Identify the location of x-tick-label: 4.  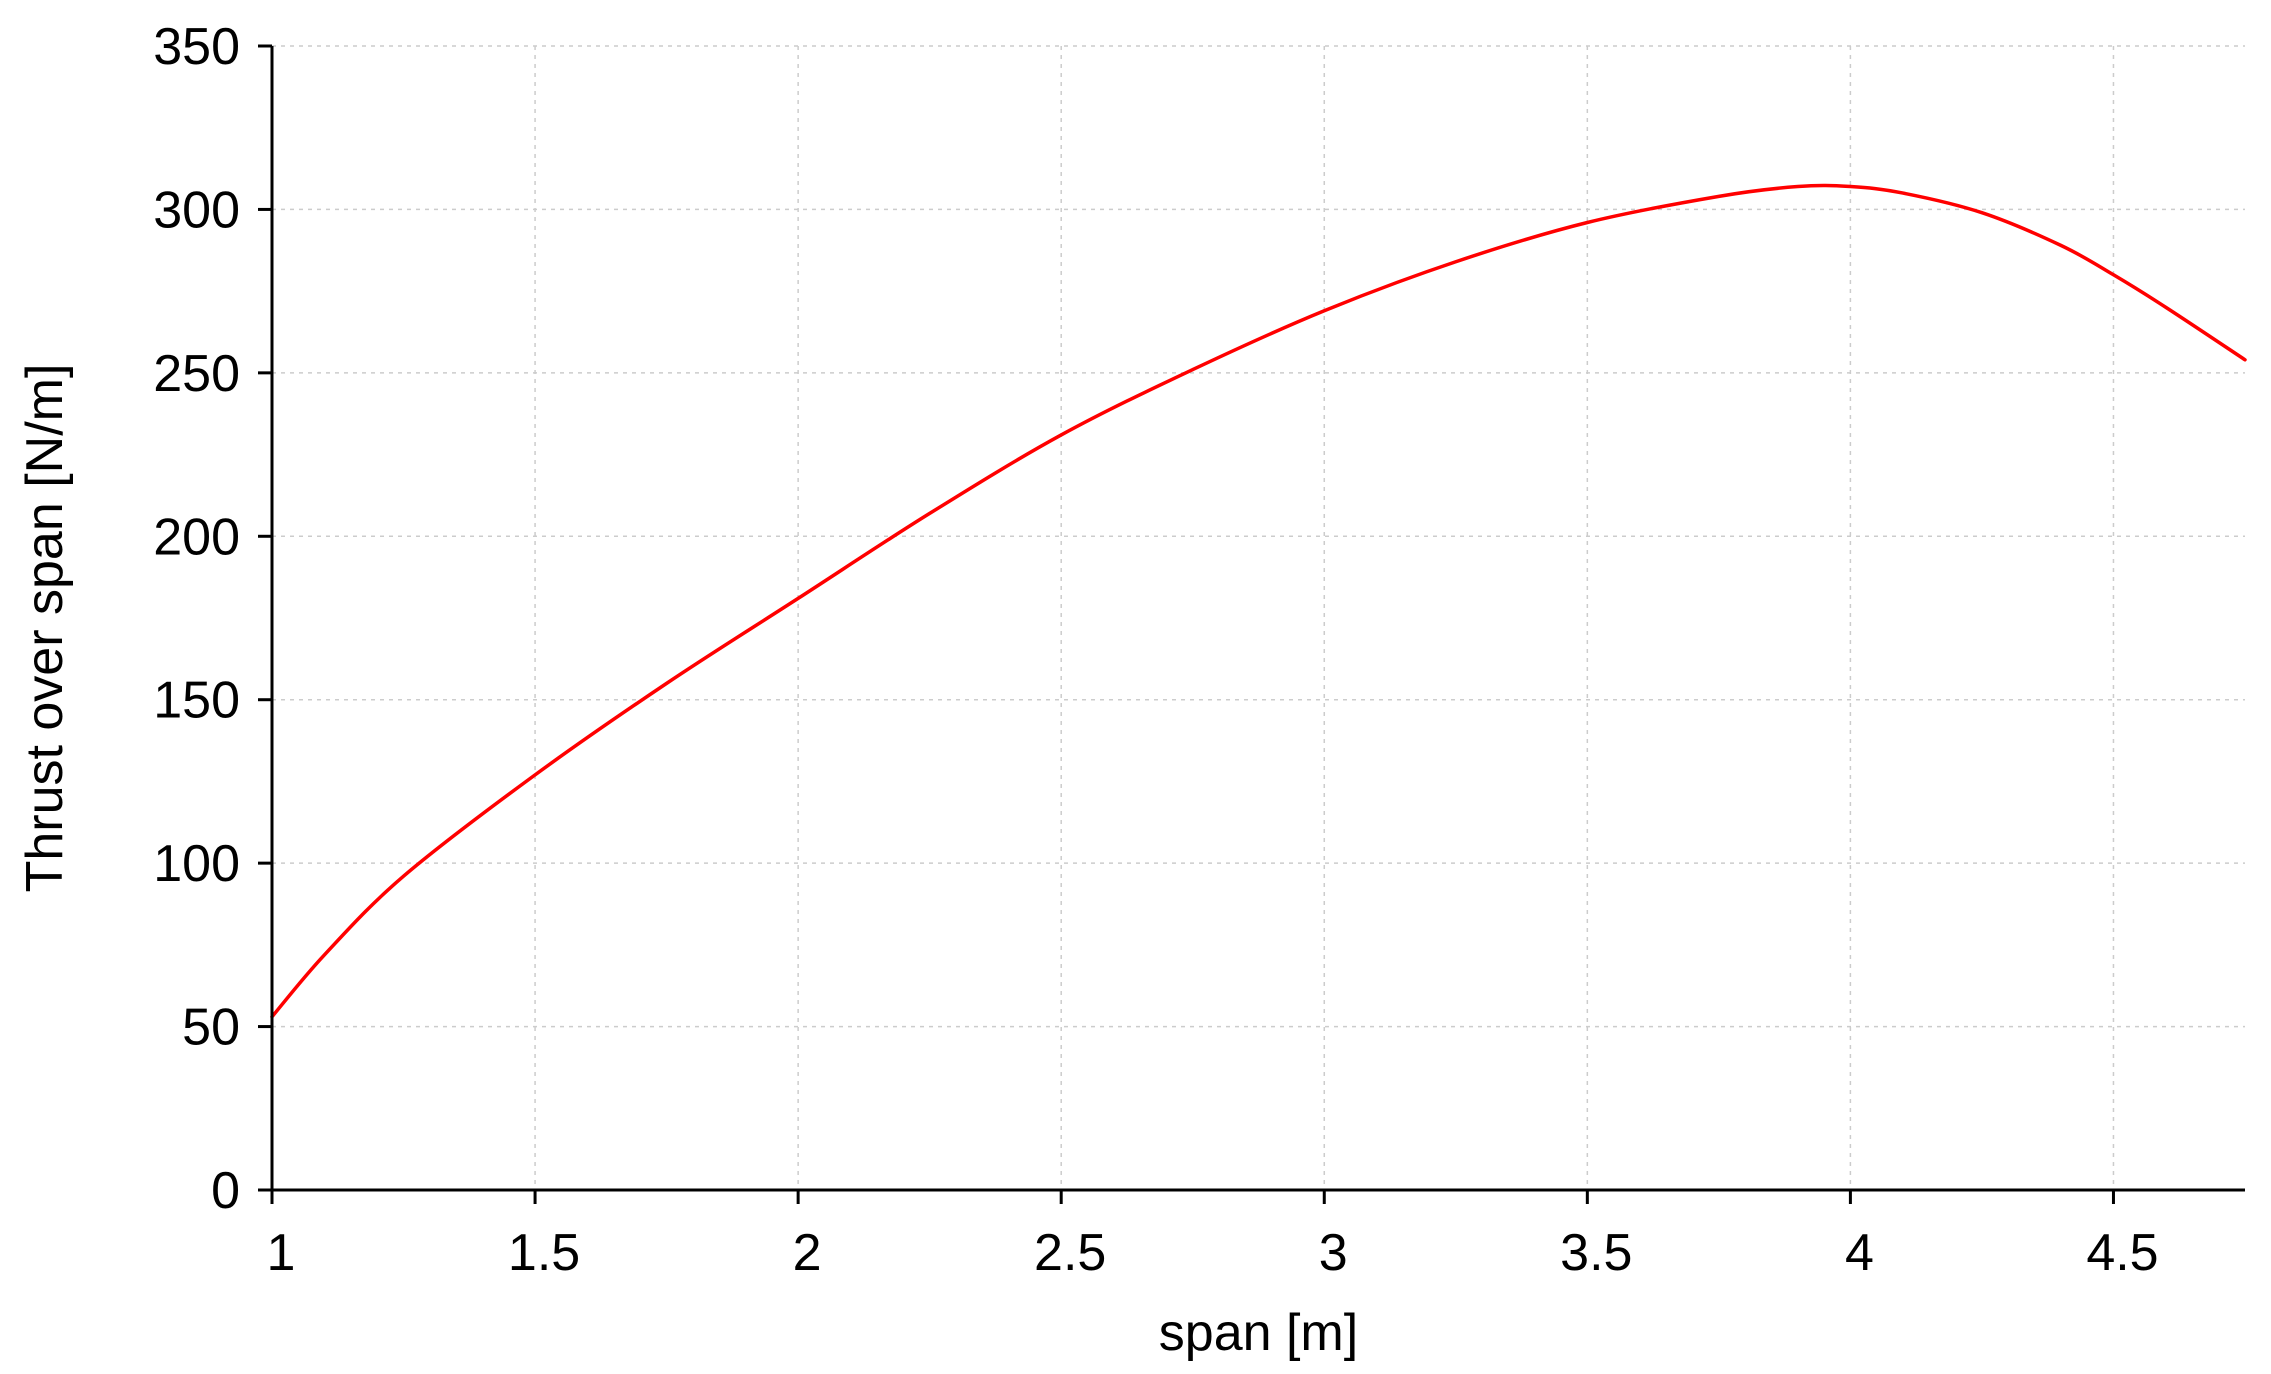
(1859, 1253).